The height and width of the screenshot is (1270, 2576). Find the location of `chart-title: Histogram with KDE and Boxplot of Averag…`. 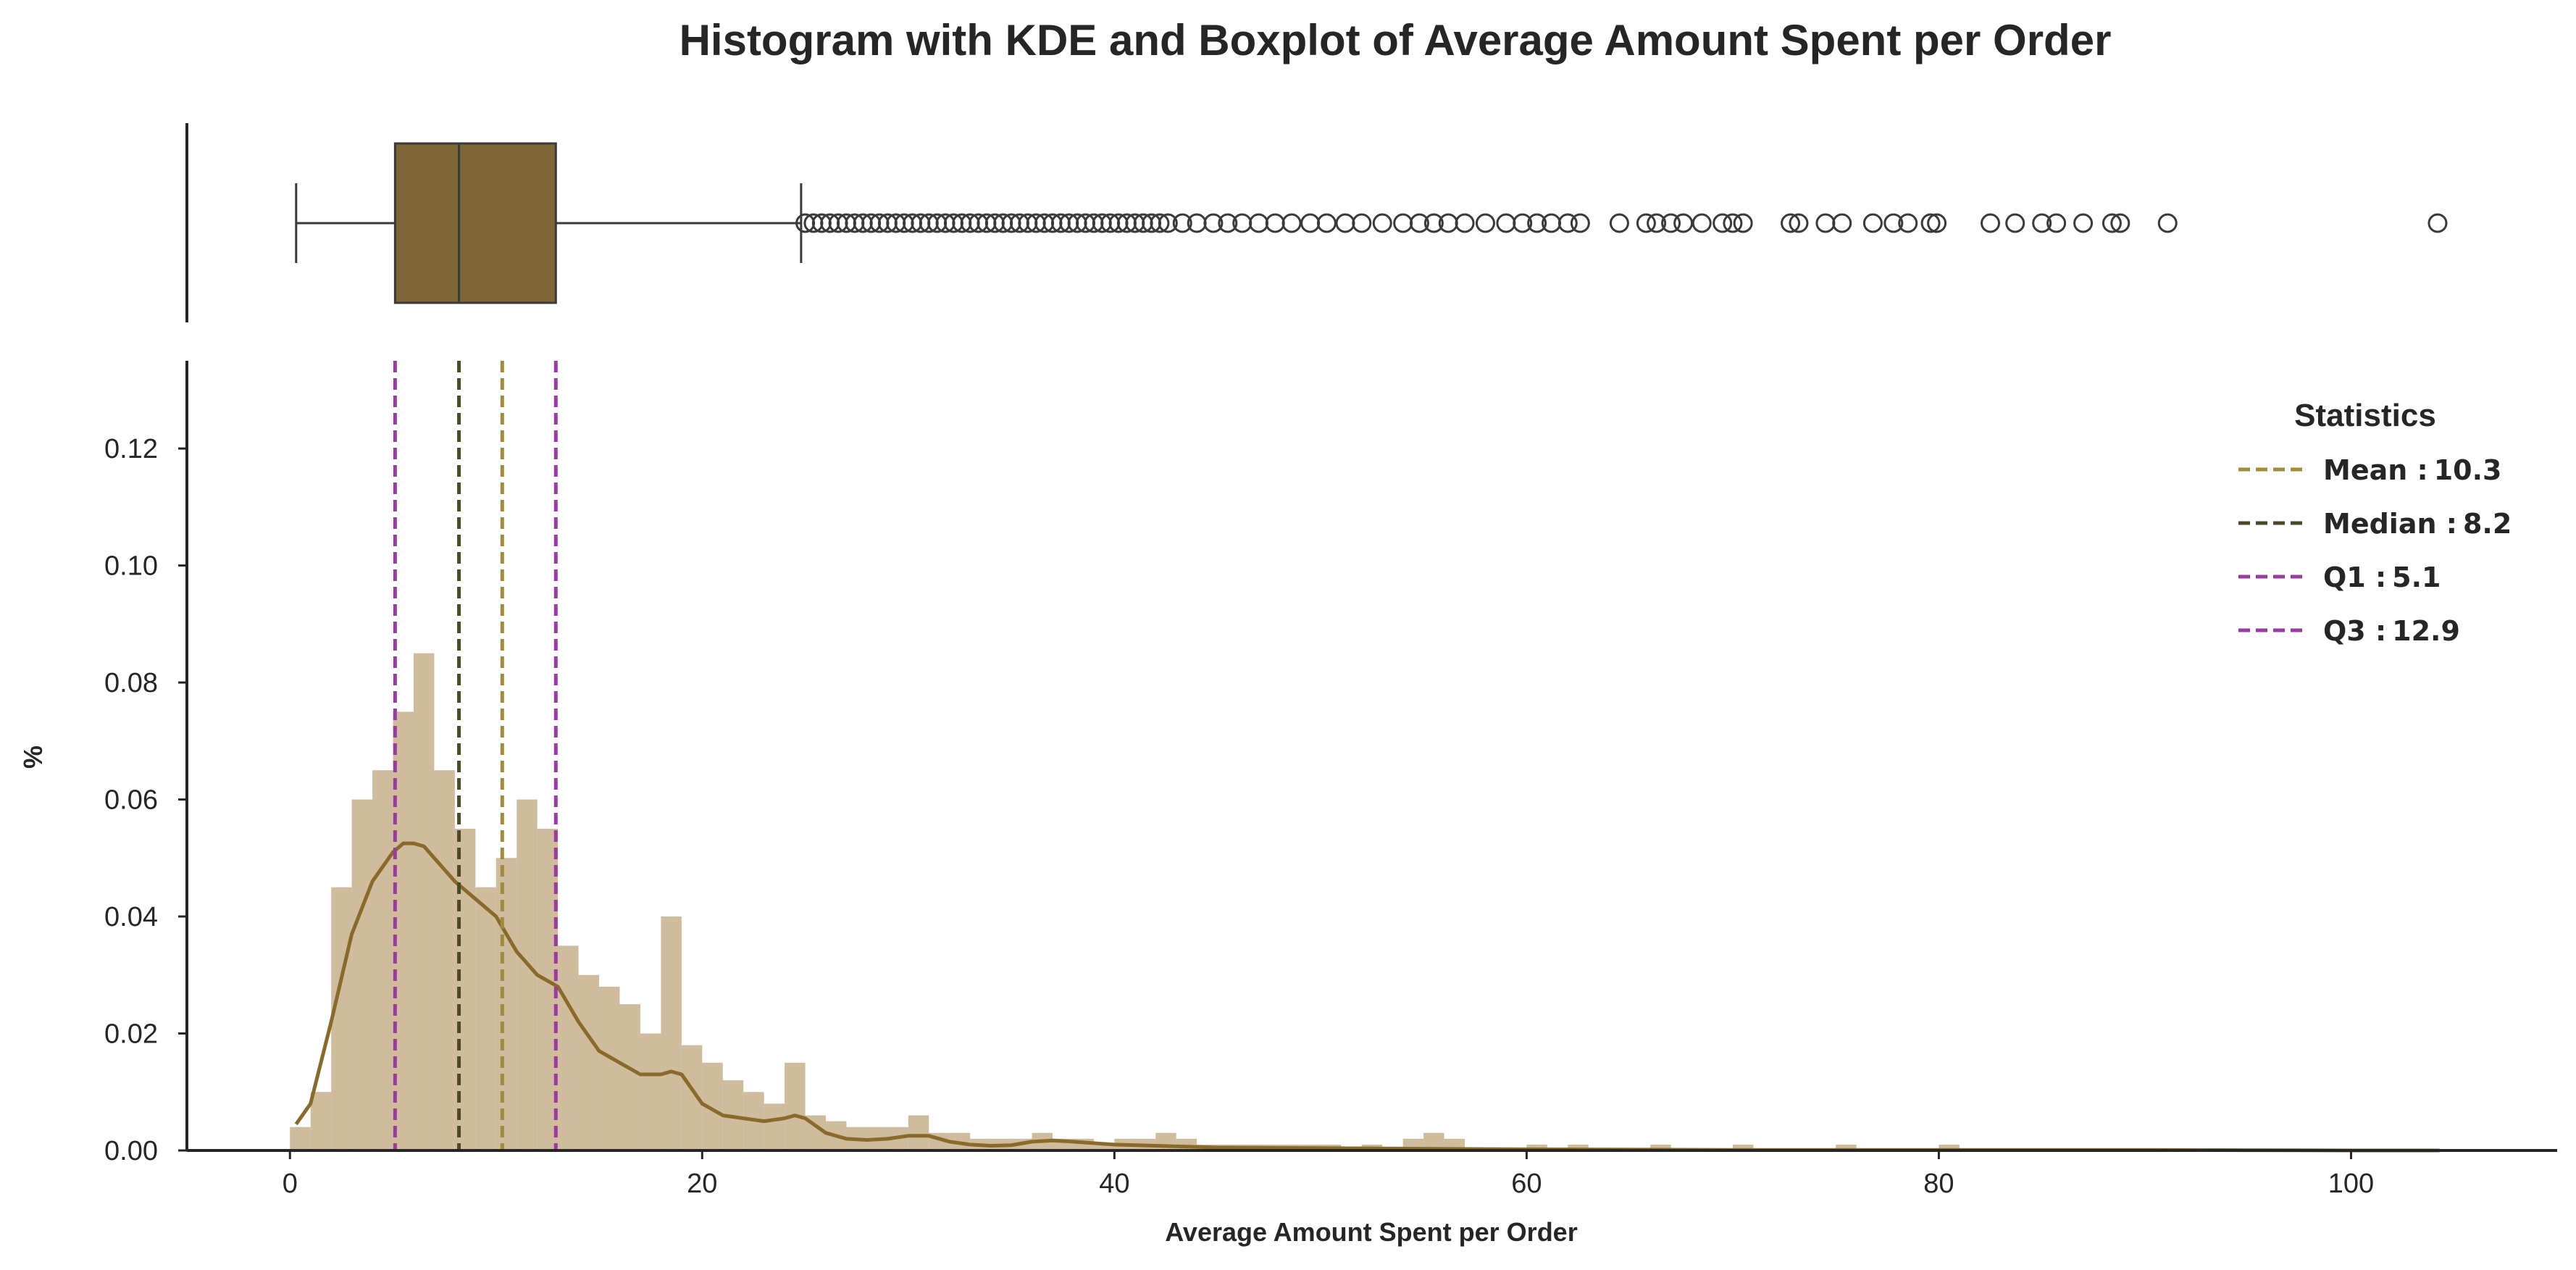

chart-title: Histogram with KDE and Boxplot of Averag… is located at coordinates (1395, 40).